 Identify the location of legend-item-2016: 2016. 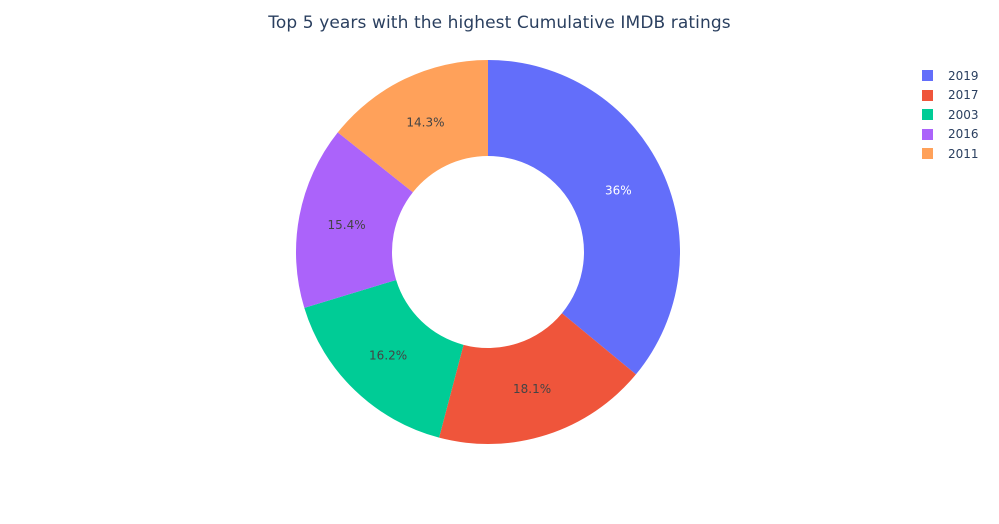
(950, 135).